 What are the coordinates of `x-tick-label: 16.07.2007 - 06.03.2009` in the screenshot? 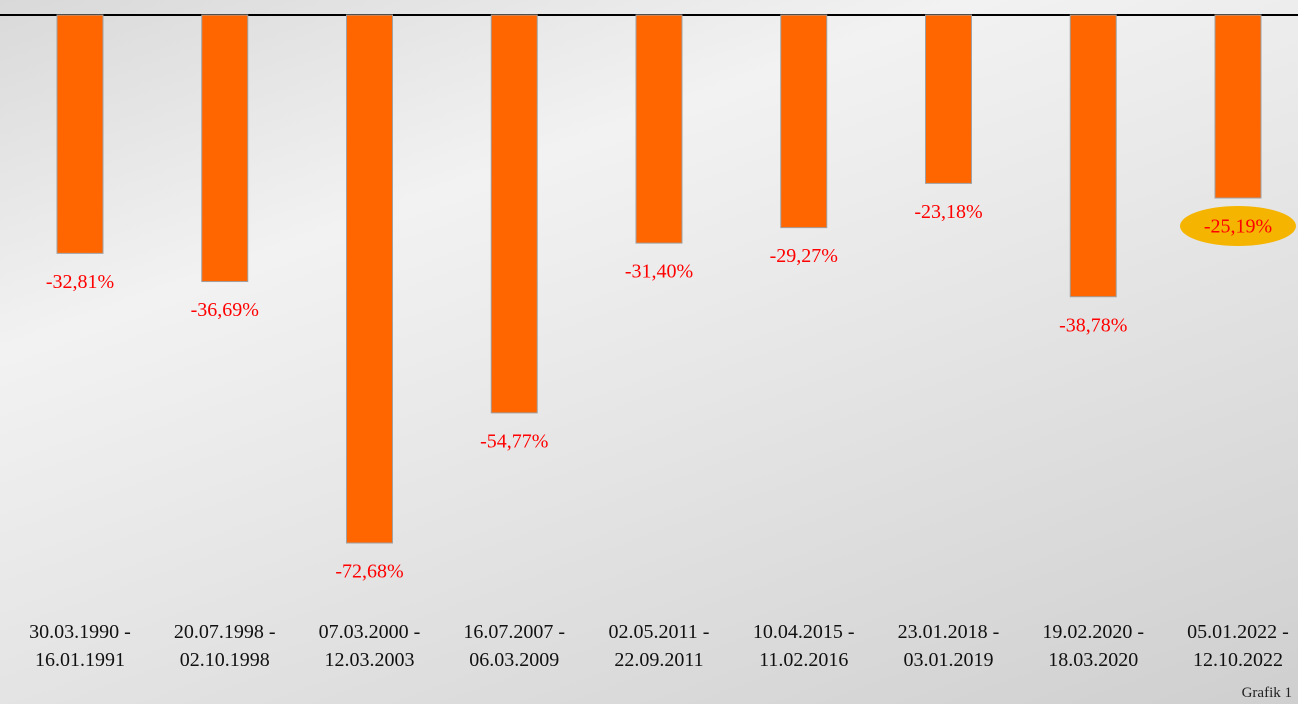 It's located at (514, 646).